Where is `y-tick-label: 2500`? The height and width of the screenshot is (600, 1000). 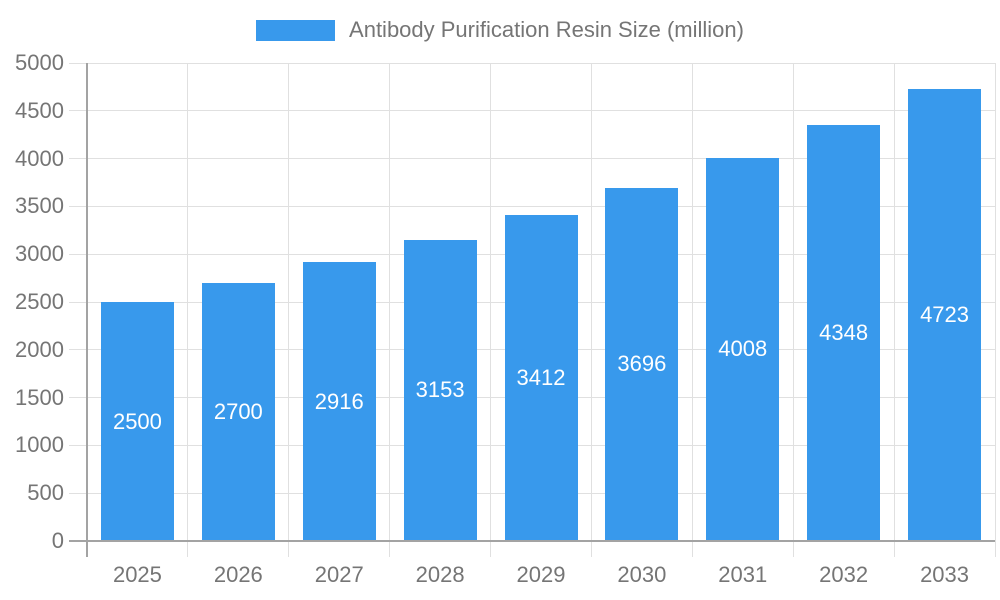
y-tick-label: 2500 is located at coordinates (39, 301).